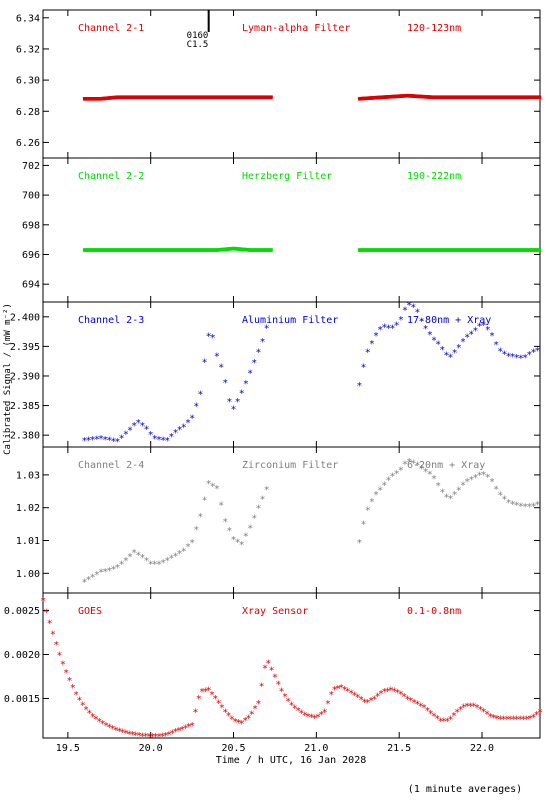 This screenshot has width=550, height=800. Describe the element at coordinates (446, 465) in the screenshot. I see `panel-band-label: 6-20nm + Xray` at that location.